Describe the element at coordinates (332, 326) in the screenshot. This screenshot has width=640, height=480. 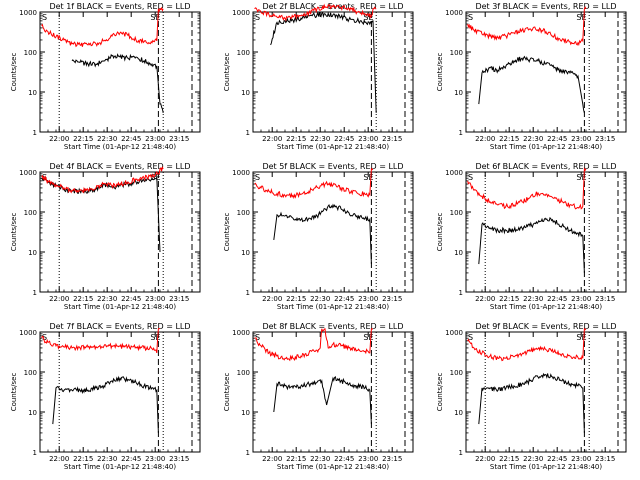
I see `panel-title: Det 8f BLACK = Events, RED = LLD` at that location.